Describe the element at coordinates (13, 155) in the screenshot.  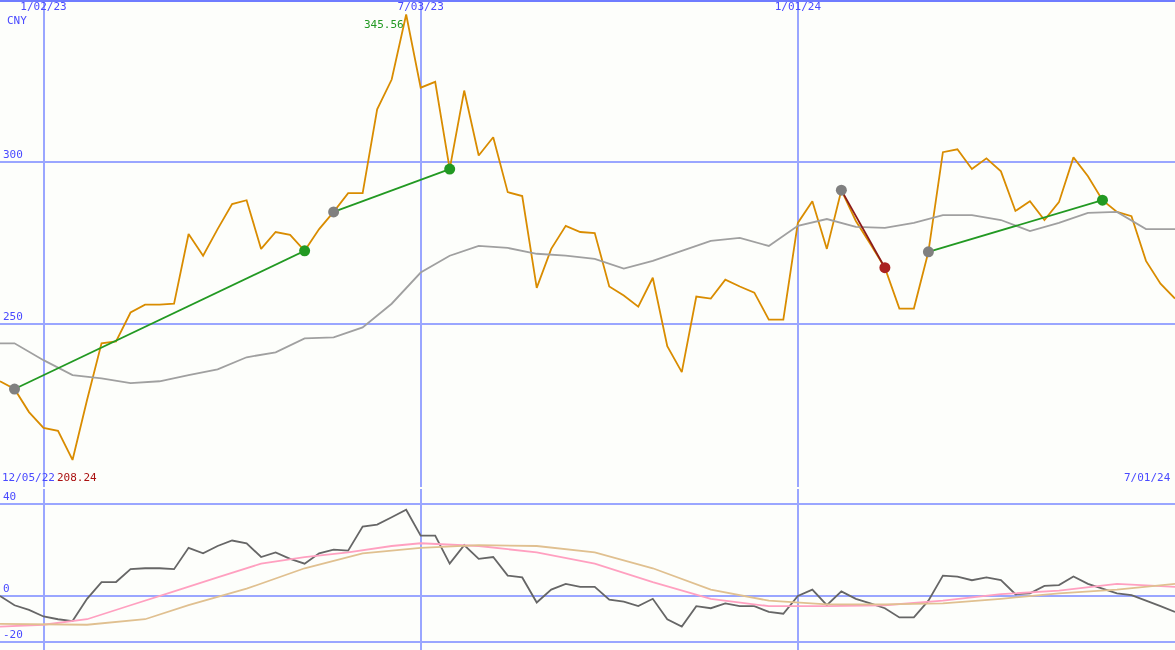
I see `y-tick-label: 300` at that location.